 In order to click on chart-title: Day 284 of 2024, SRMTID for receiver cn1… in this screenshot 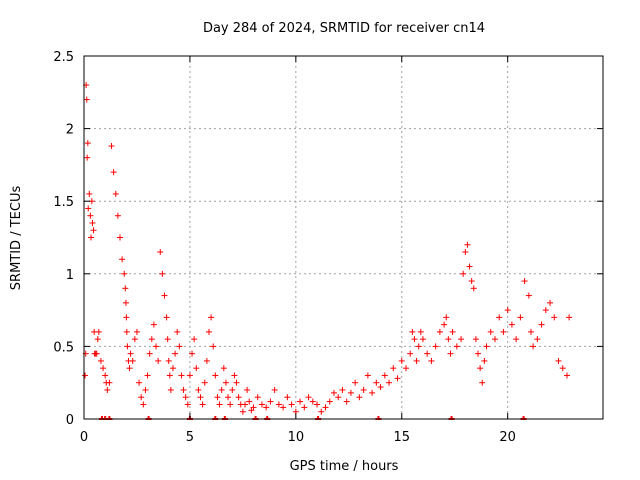, I will do `click(344, 28)`.